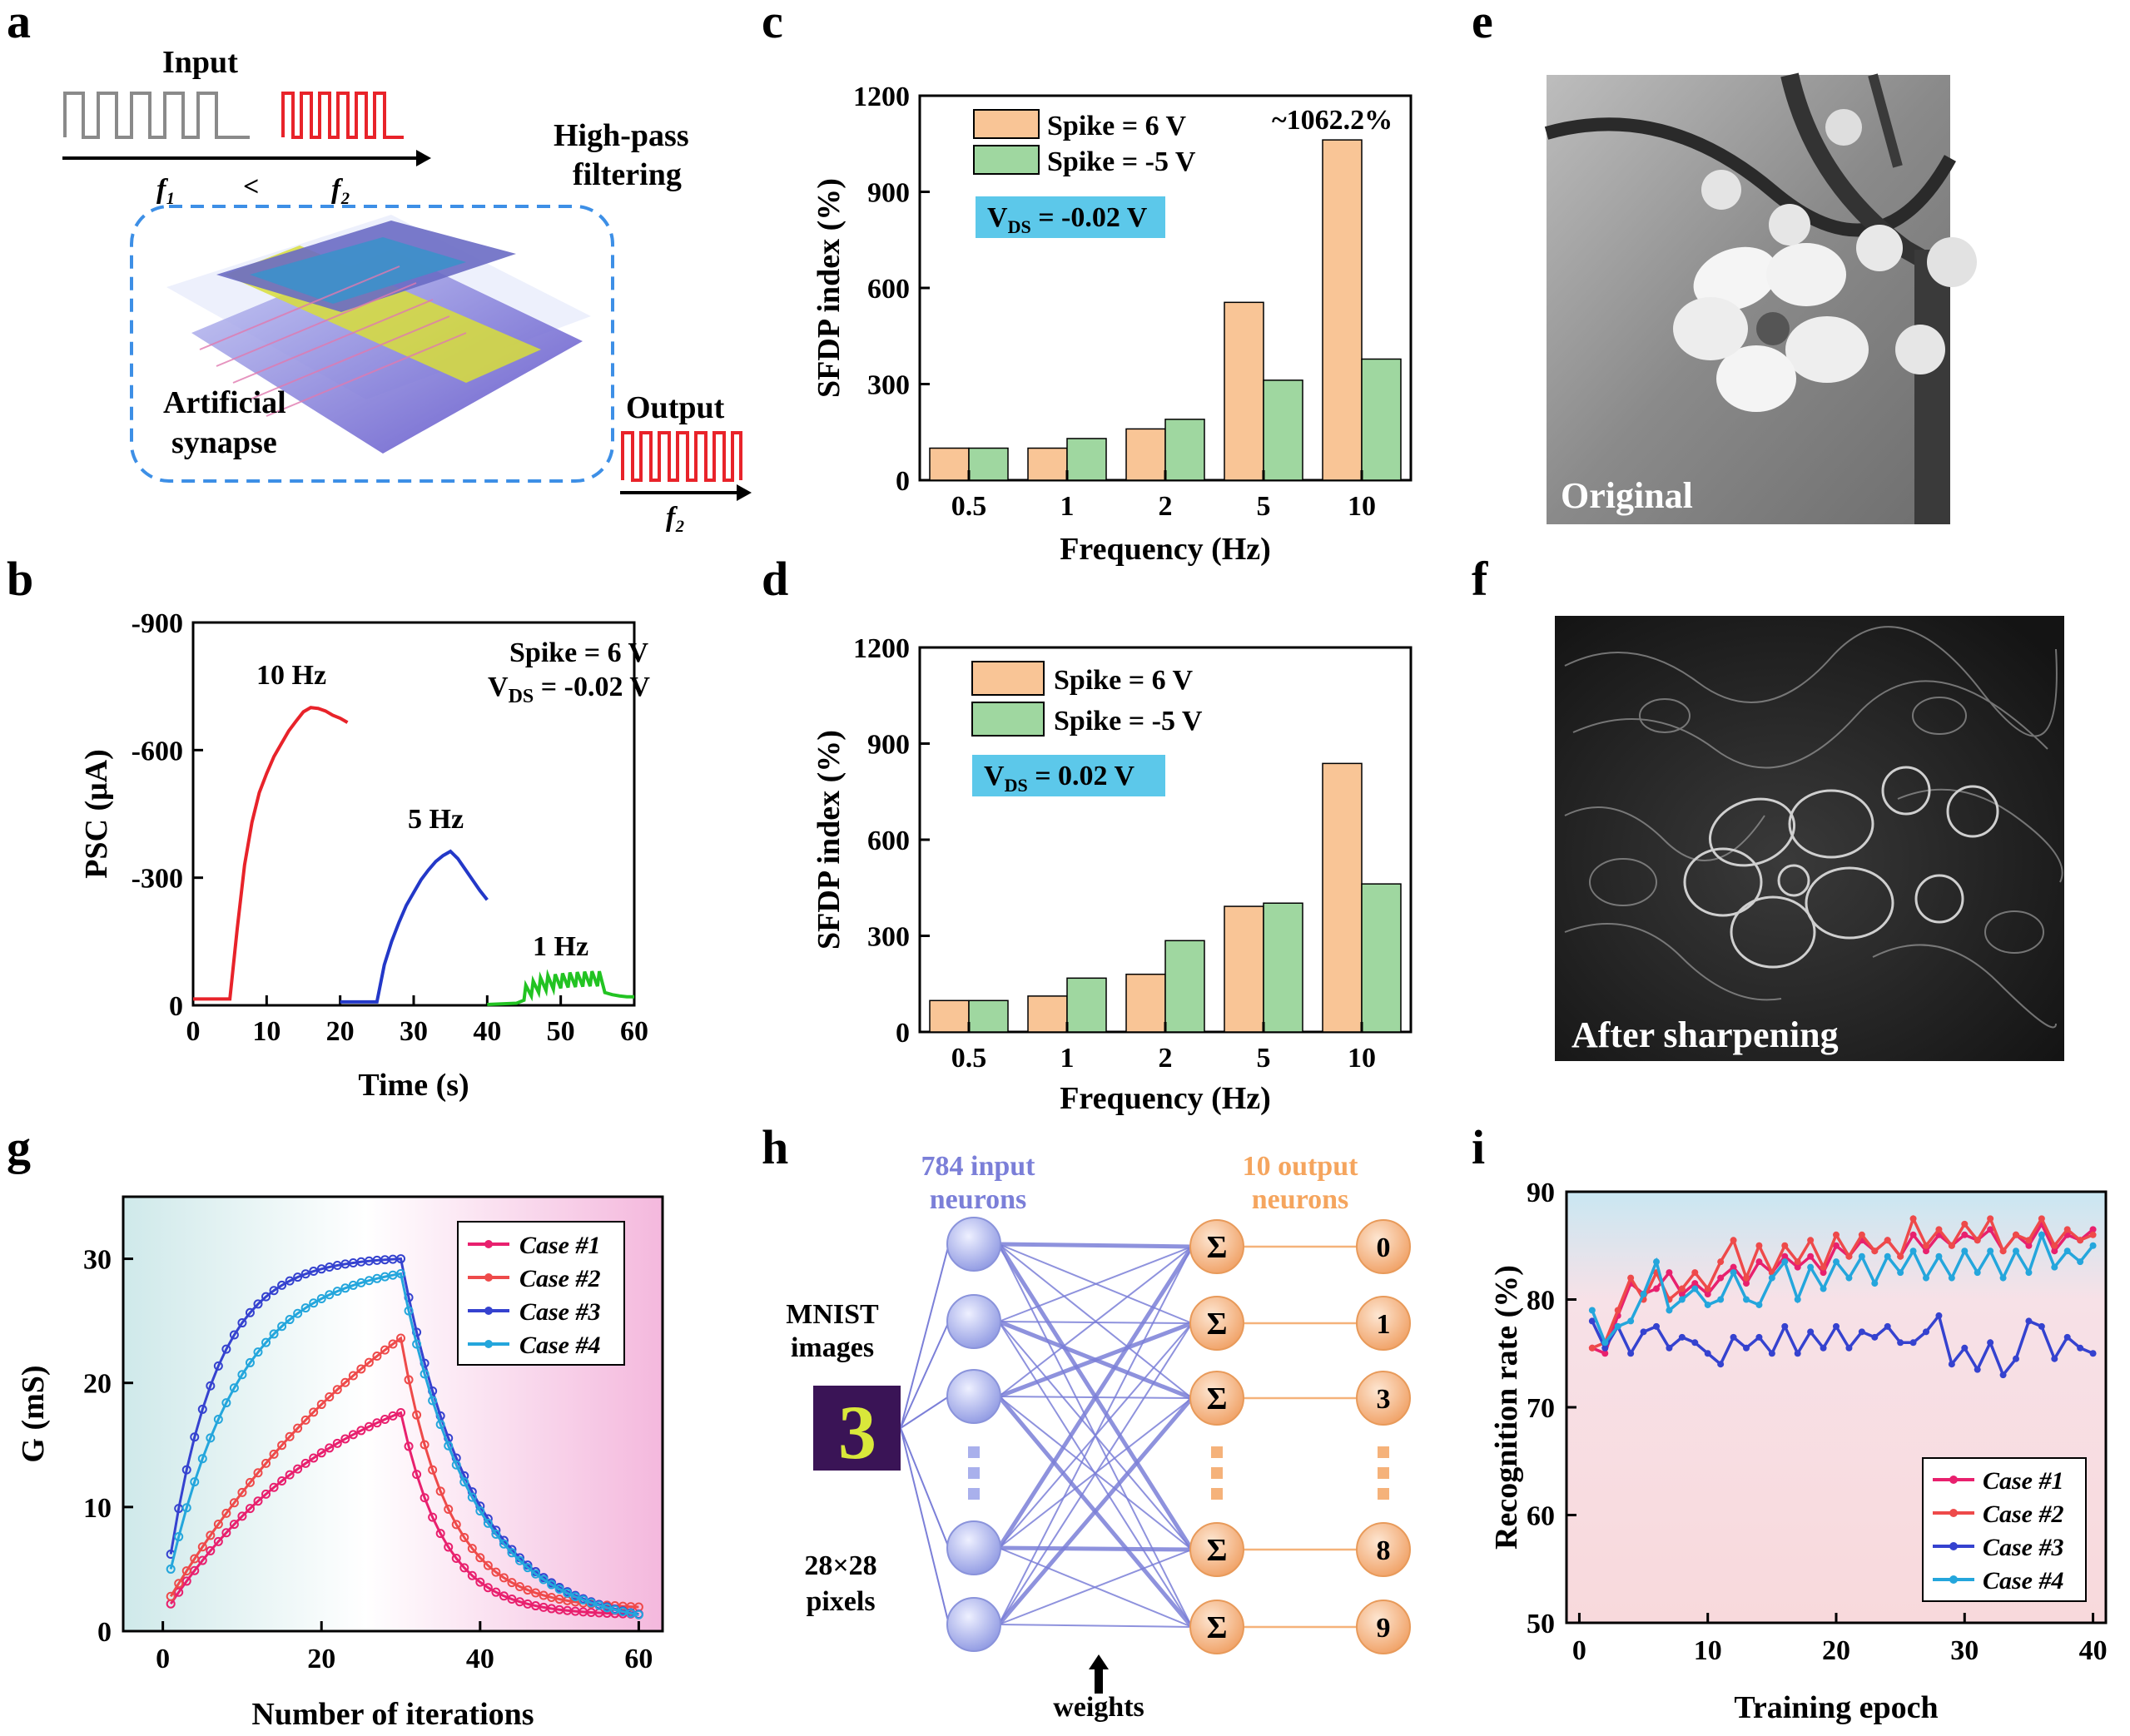  I want to click on bud, so click(1843, 128).